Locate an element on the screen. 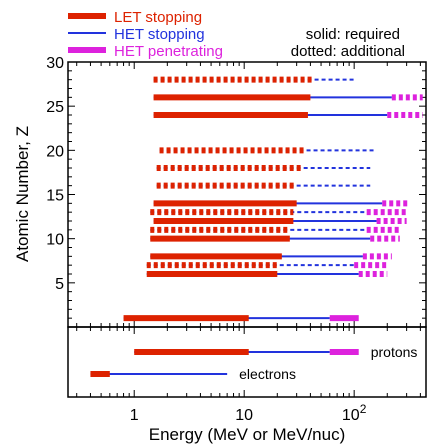  legend-label-het: HET stopping is located at coordinates (159, 34).